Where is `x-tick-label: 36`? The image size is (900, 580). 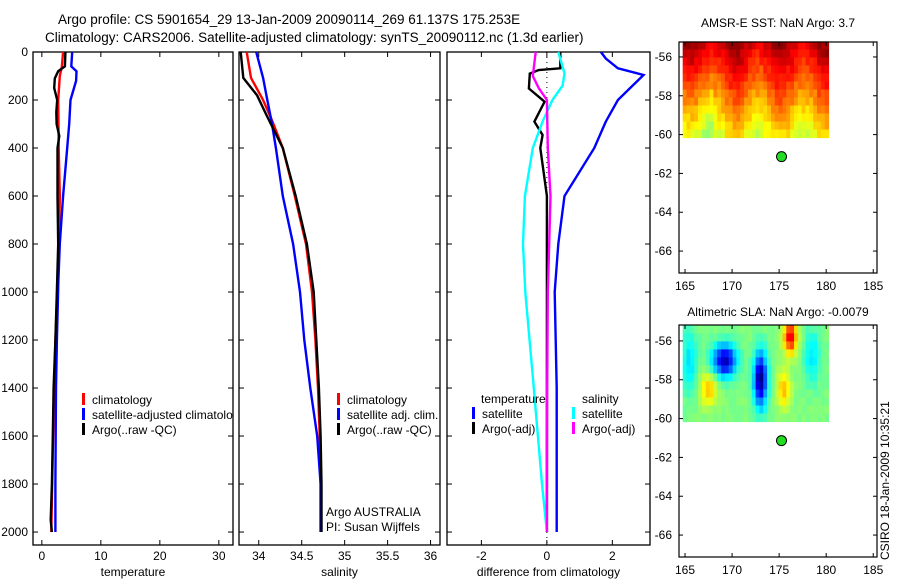
x-tick-label: 36 is located at coordinates (431, 556).